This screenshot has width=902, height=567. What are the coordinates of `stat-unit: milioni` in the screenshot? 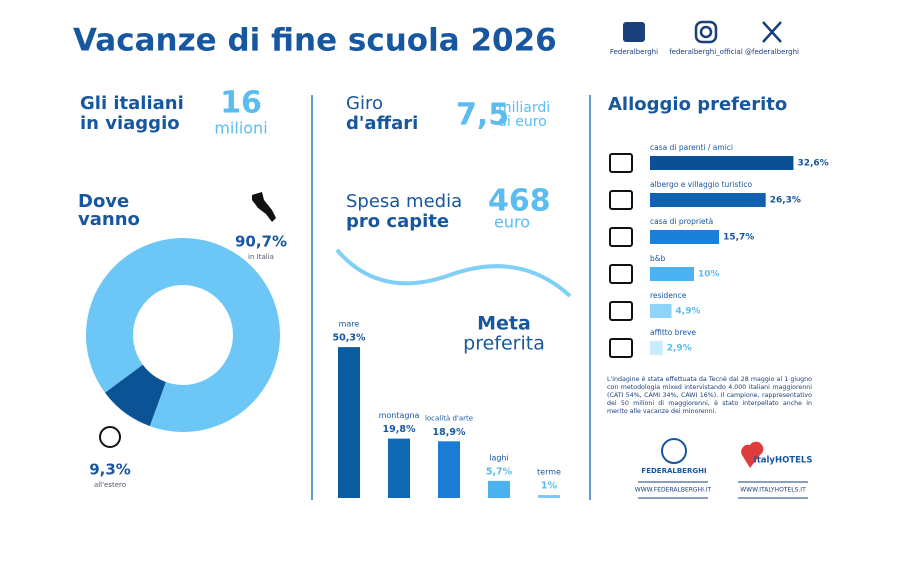 It's located at (240, 128).